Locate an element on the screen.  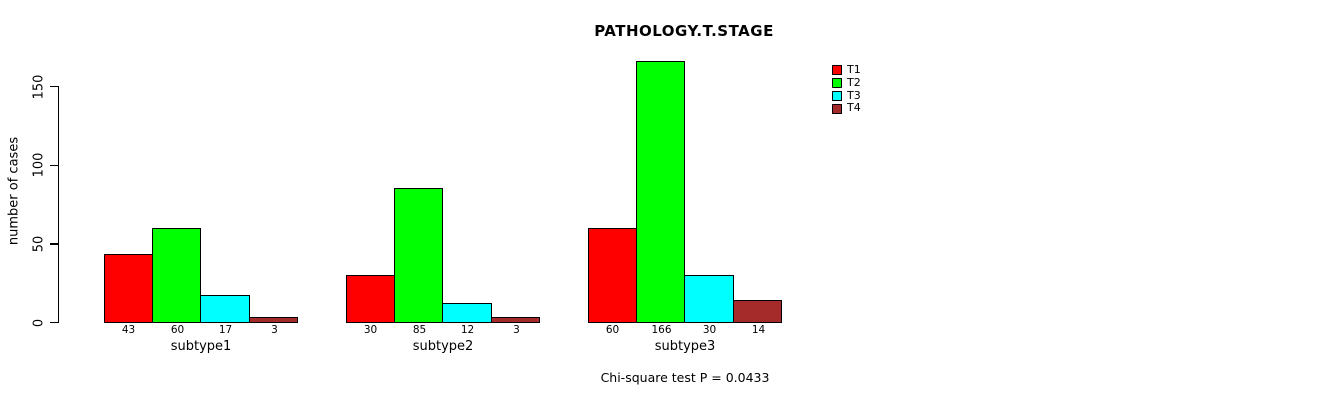
legend-swatch-T1 is located at coordinates (837, 70).